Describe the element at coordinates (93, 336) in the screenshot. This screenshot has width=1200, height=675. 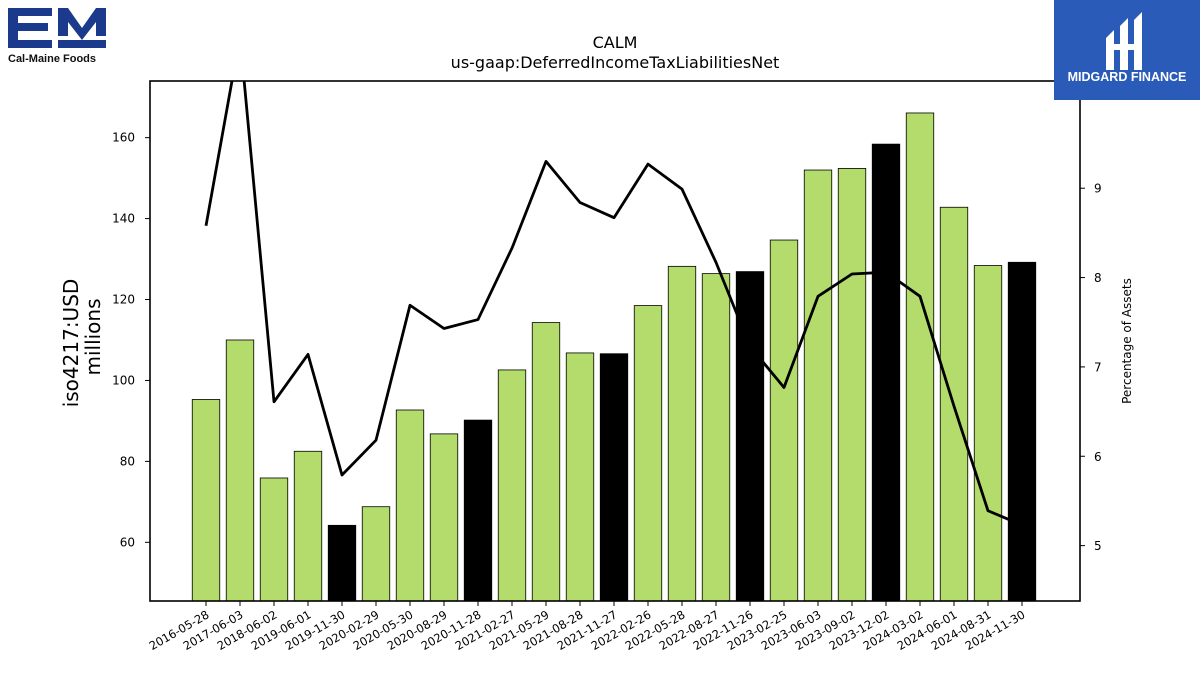
I see `y-axis-sublabel: millions` at that location.